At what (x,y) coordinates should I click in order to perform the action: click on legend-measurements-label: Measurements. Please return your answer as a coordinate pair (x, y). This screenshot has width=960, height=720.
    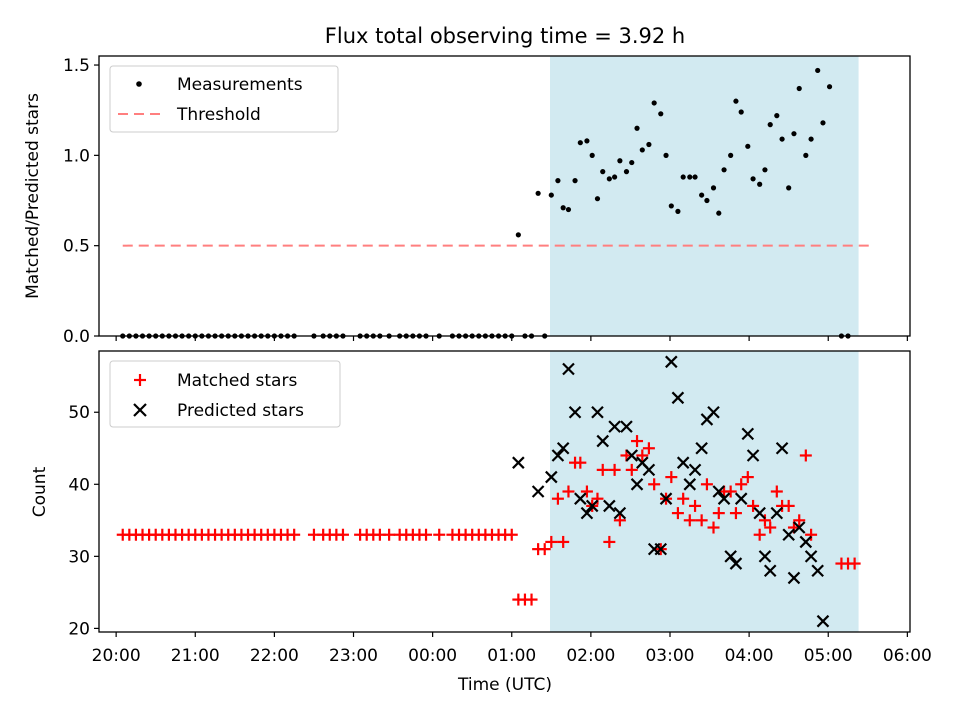
    Looking at the image, I should click on (240, 85).